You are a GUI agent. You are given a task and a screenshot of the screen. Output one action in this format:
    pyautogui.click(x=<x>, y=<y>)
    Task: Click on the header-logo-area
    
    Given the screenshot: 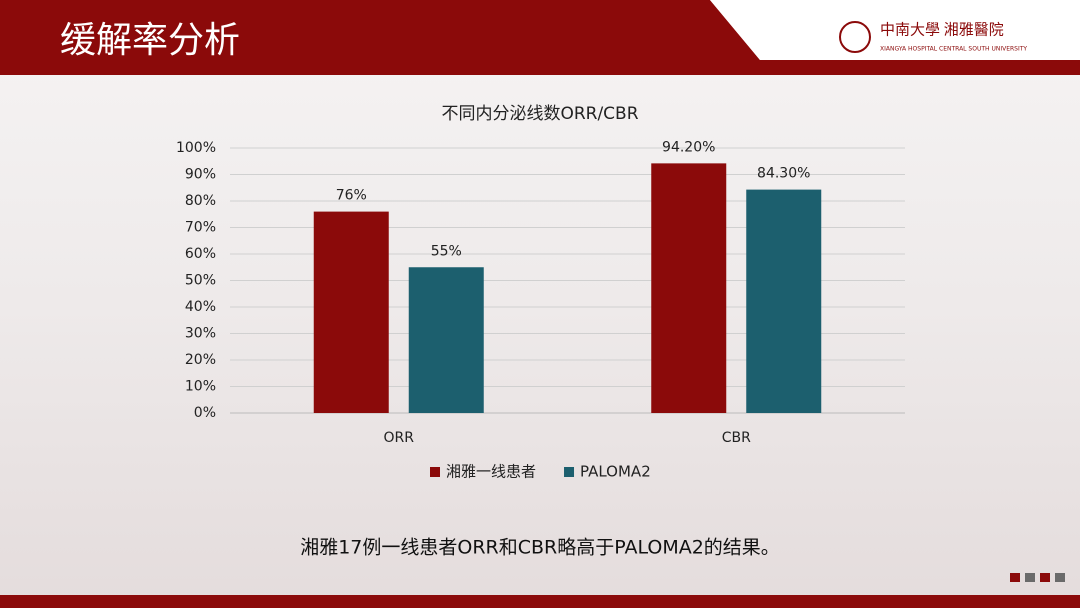 What is the action you would take?
    pyautogui.click(x=895, y=30)
    